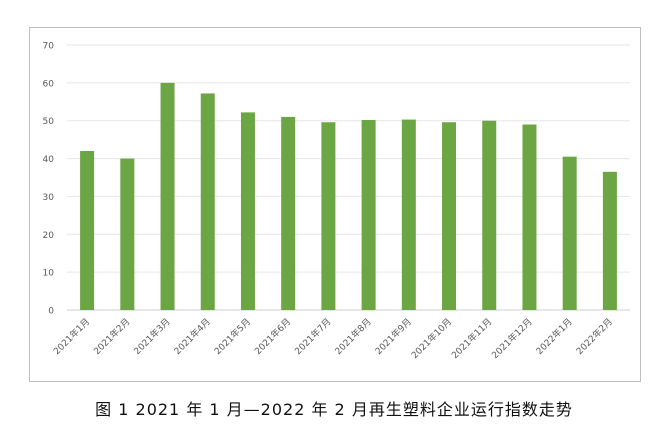  Describe the element at coordinates (49, 236) in the screenshot. I see `y-tick-label: 20` at that location.